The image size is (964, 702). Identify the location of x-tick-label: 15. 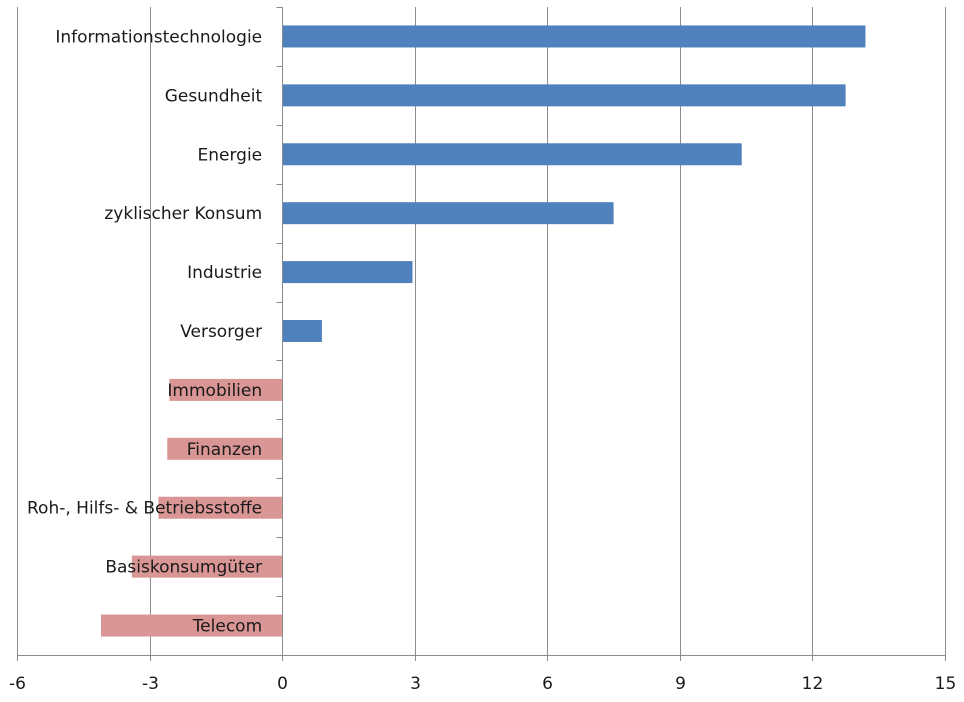
(946, 684).